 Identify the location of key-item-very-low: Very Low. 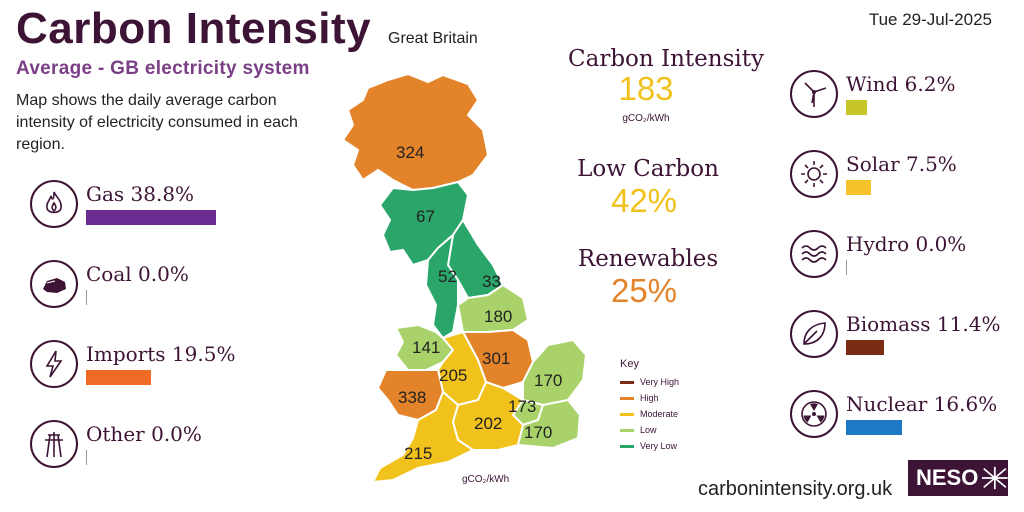
(648, 446).